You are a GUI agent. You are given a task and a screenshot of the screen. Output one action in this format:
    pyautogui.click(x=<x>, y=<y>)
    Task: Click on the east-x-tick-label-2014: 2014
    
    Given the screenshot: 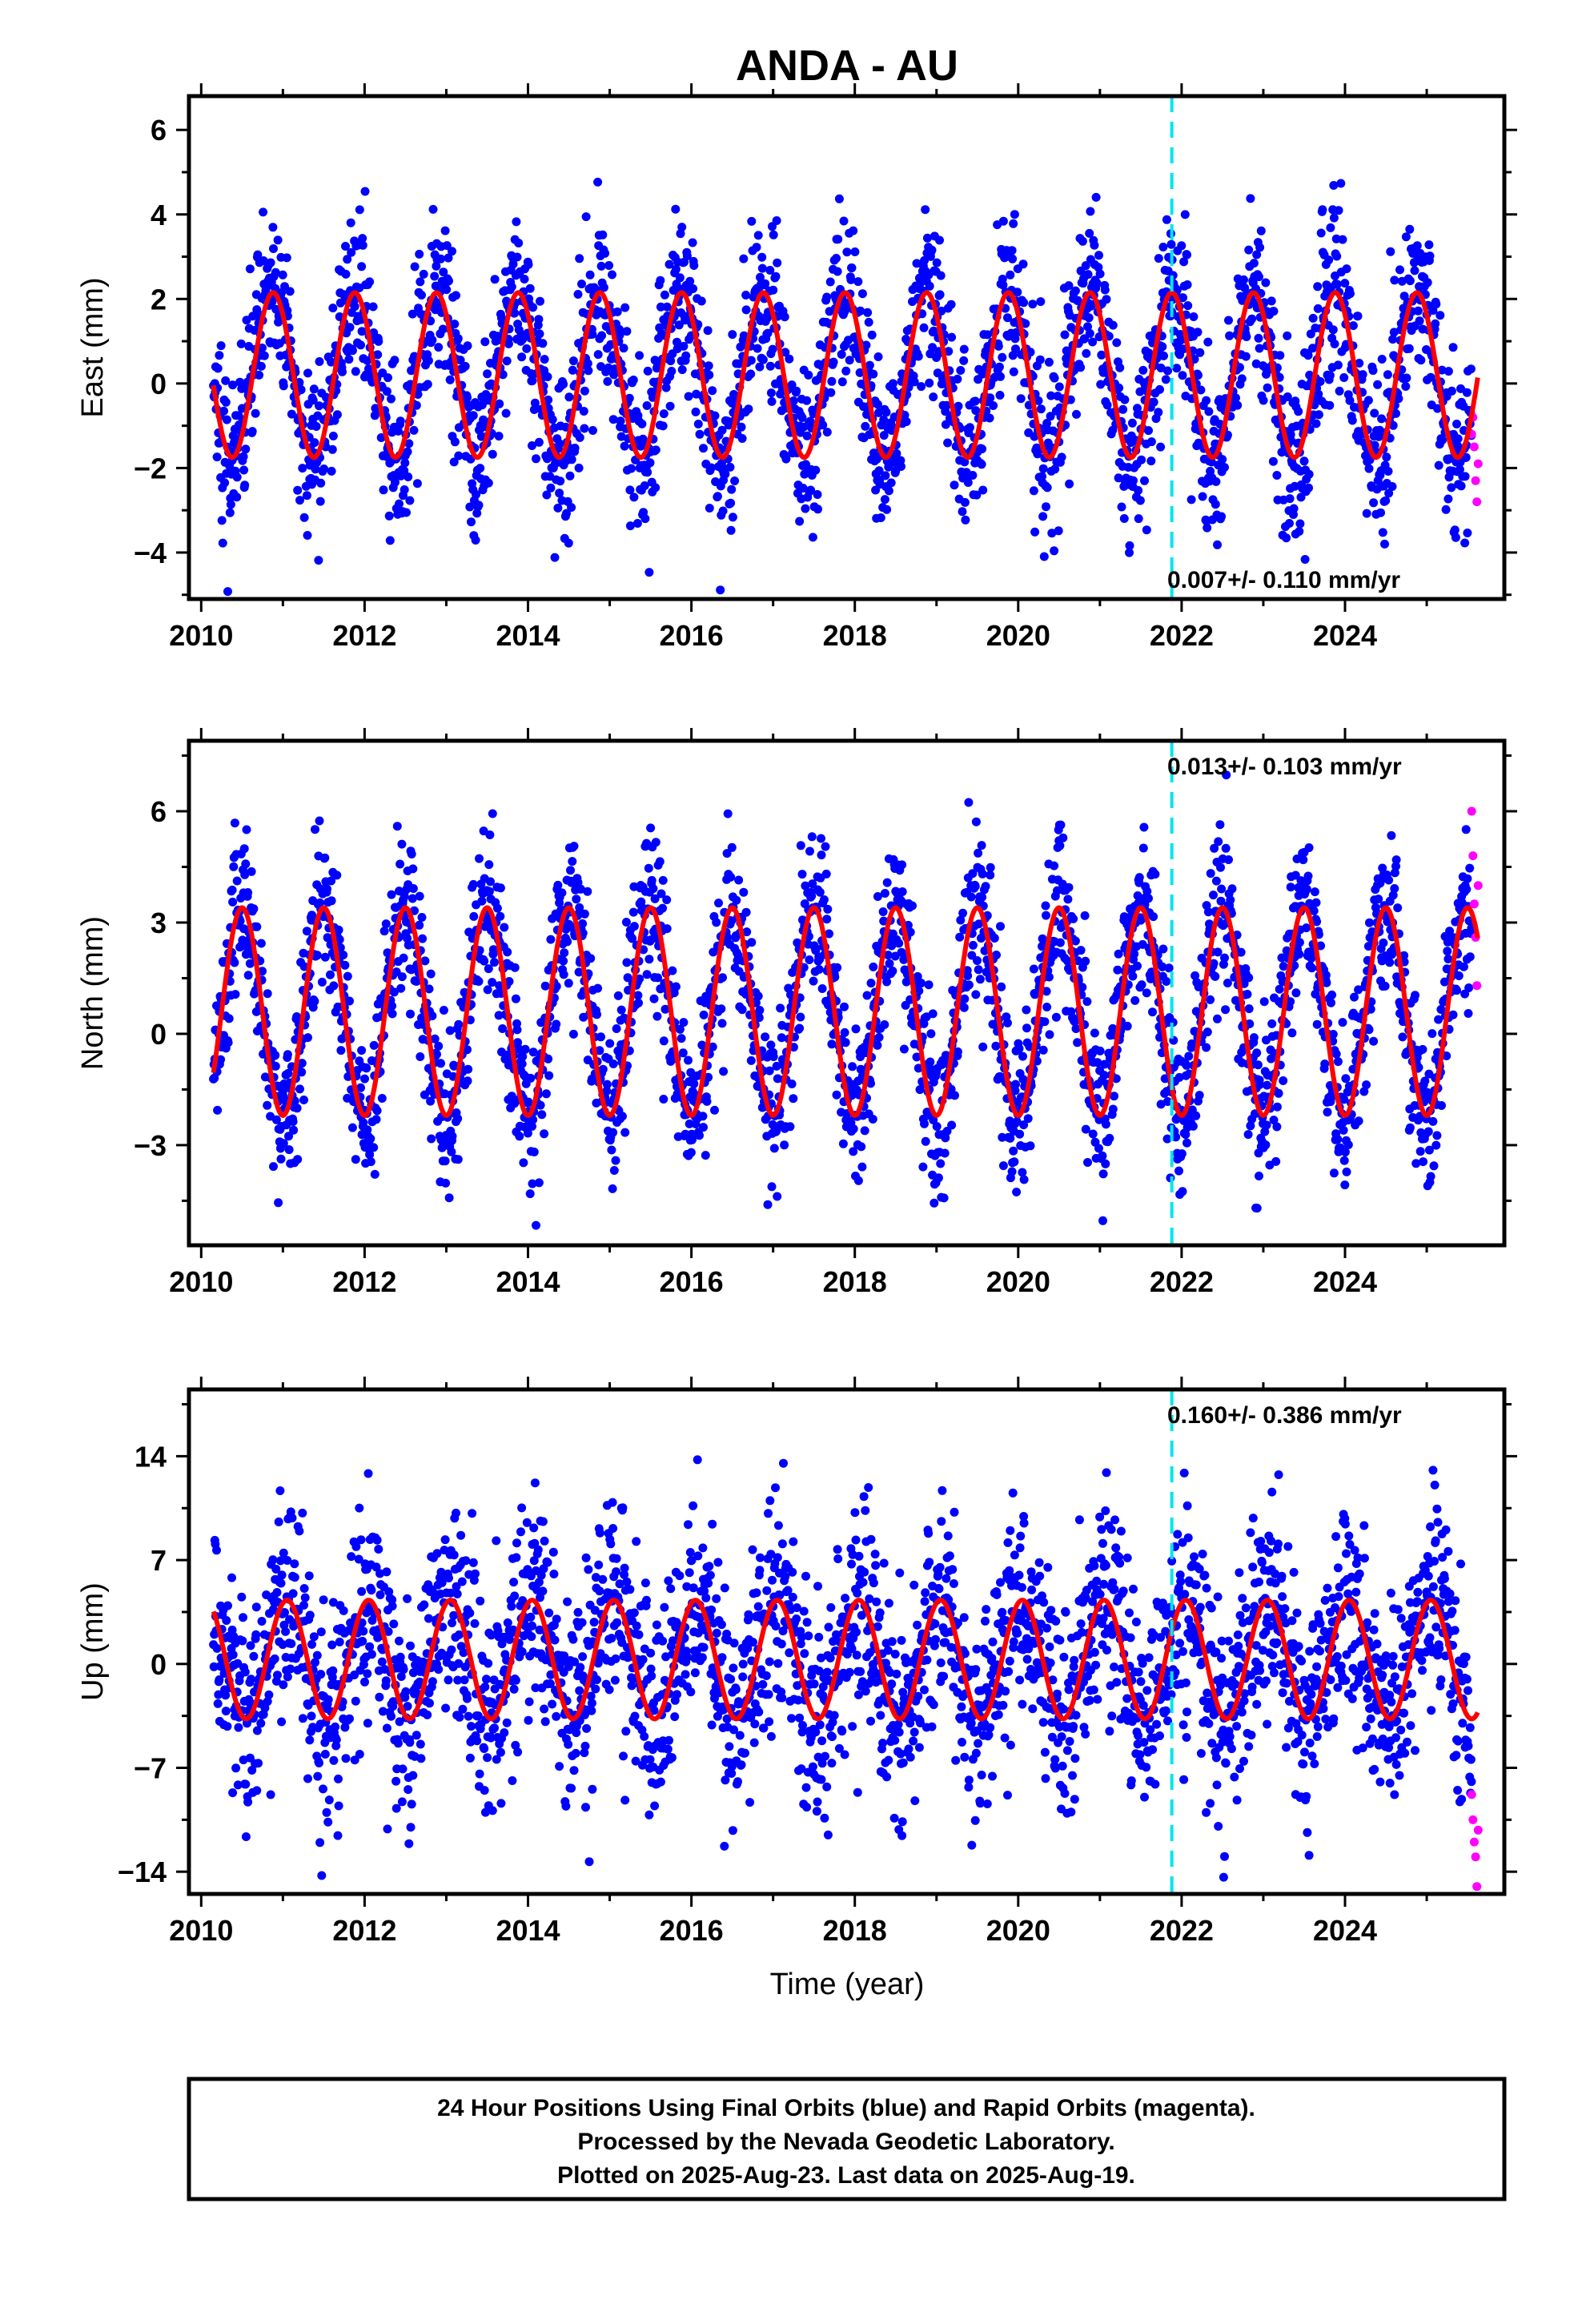 What is the action you would take?
    pyautogui.click(x=528, y=635)
    